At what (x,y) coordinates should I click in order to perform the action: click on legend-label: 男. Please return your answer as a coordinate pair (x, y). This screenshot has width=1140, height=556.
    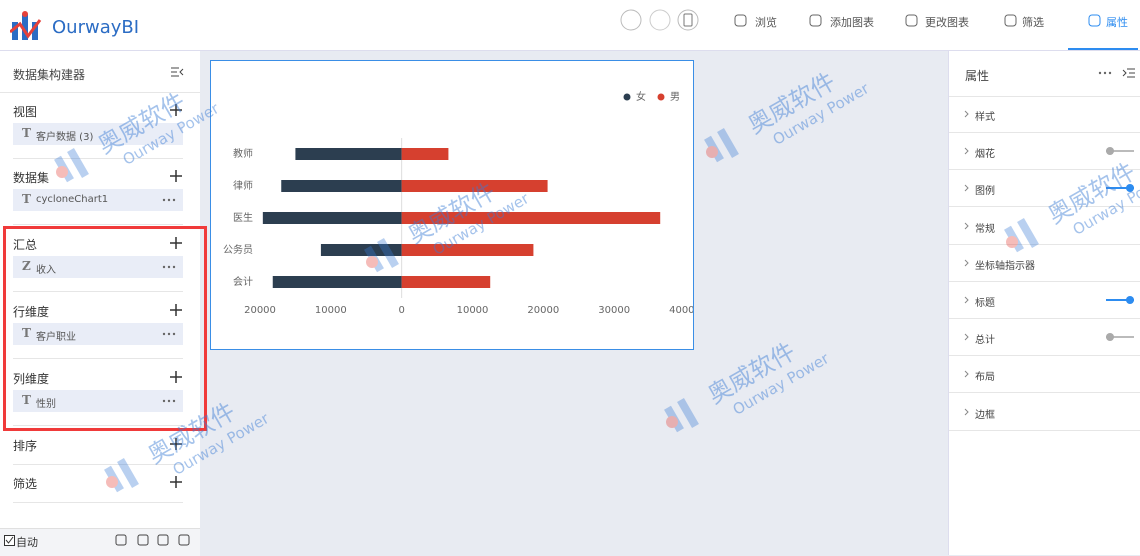
    Looking at the image, I should click on (675, 97).